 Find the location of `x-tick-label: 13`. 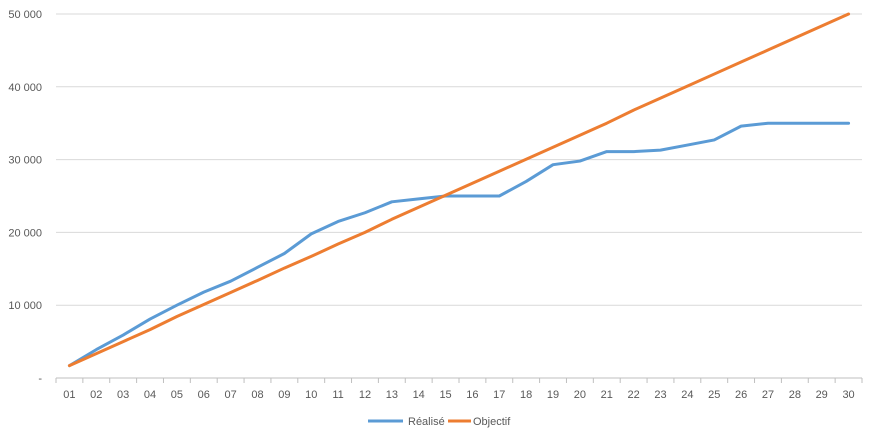

x-tick-label: 13 is located at coordinates (392, 395).